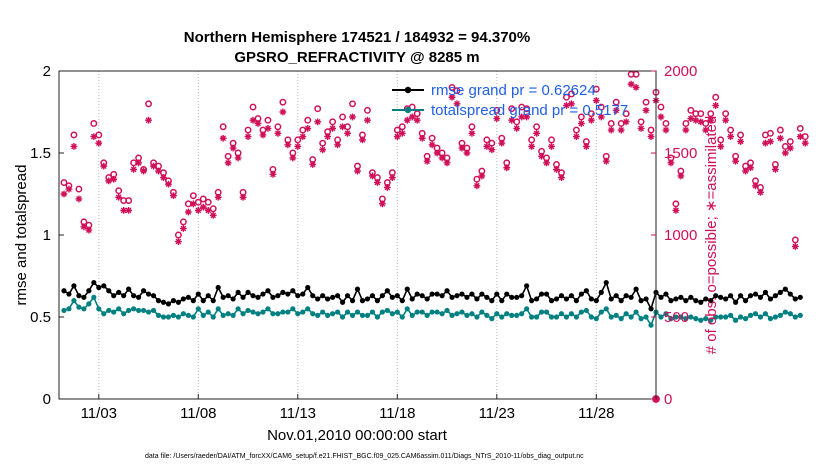  What do you see at coordinates (99, 413) in the screenshot?
I see `x-tick-label: 11/03` at bounding box center [99, 413].